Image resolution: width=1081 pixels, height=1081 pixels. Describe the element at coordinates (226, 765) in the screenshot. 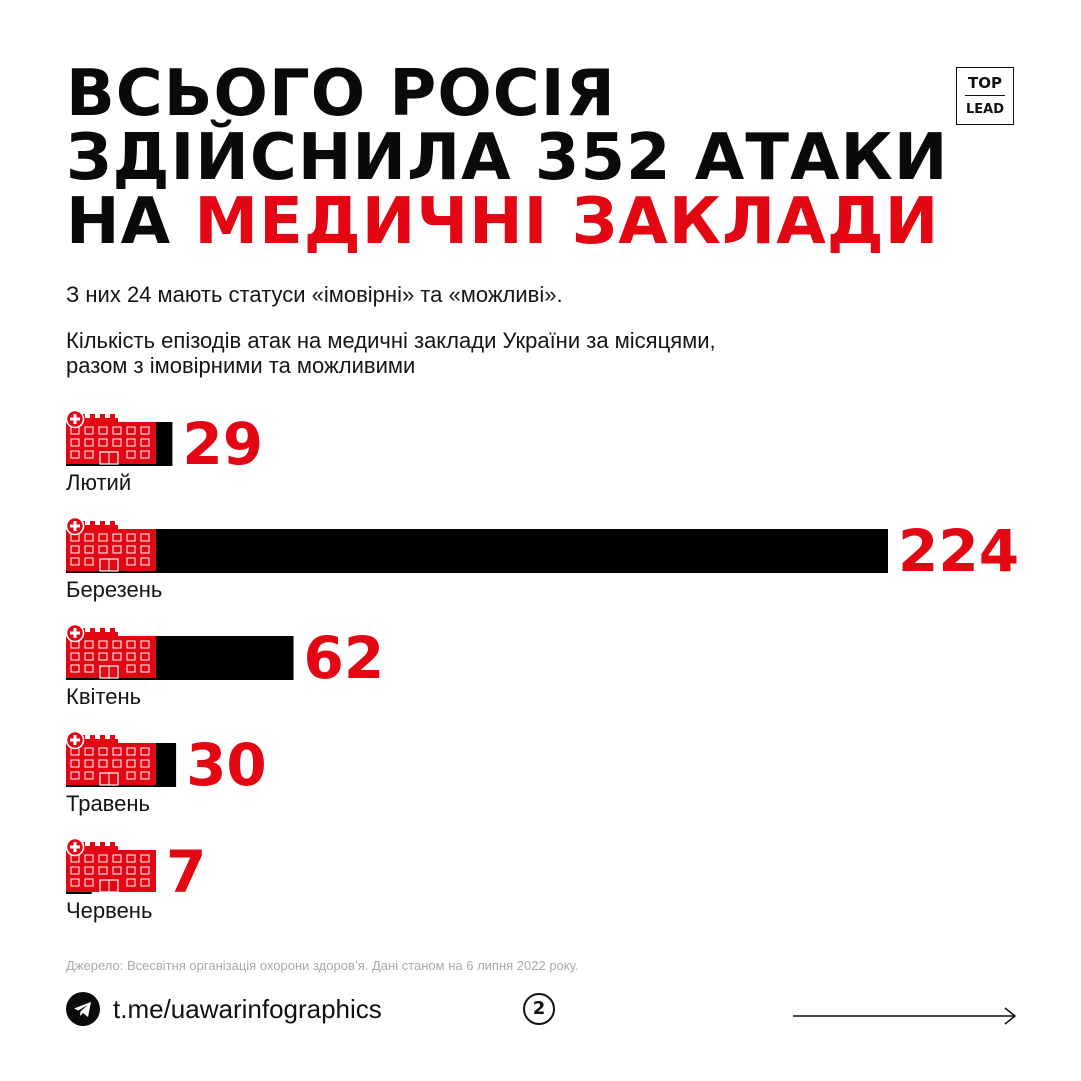

I see `value-label-4: 30` at that location.